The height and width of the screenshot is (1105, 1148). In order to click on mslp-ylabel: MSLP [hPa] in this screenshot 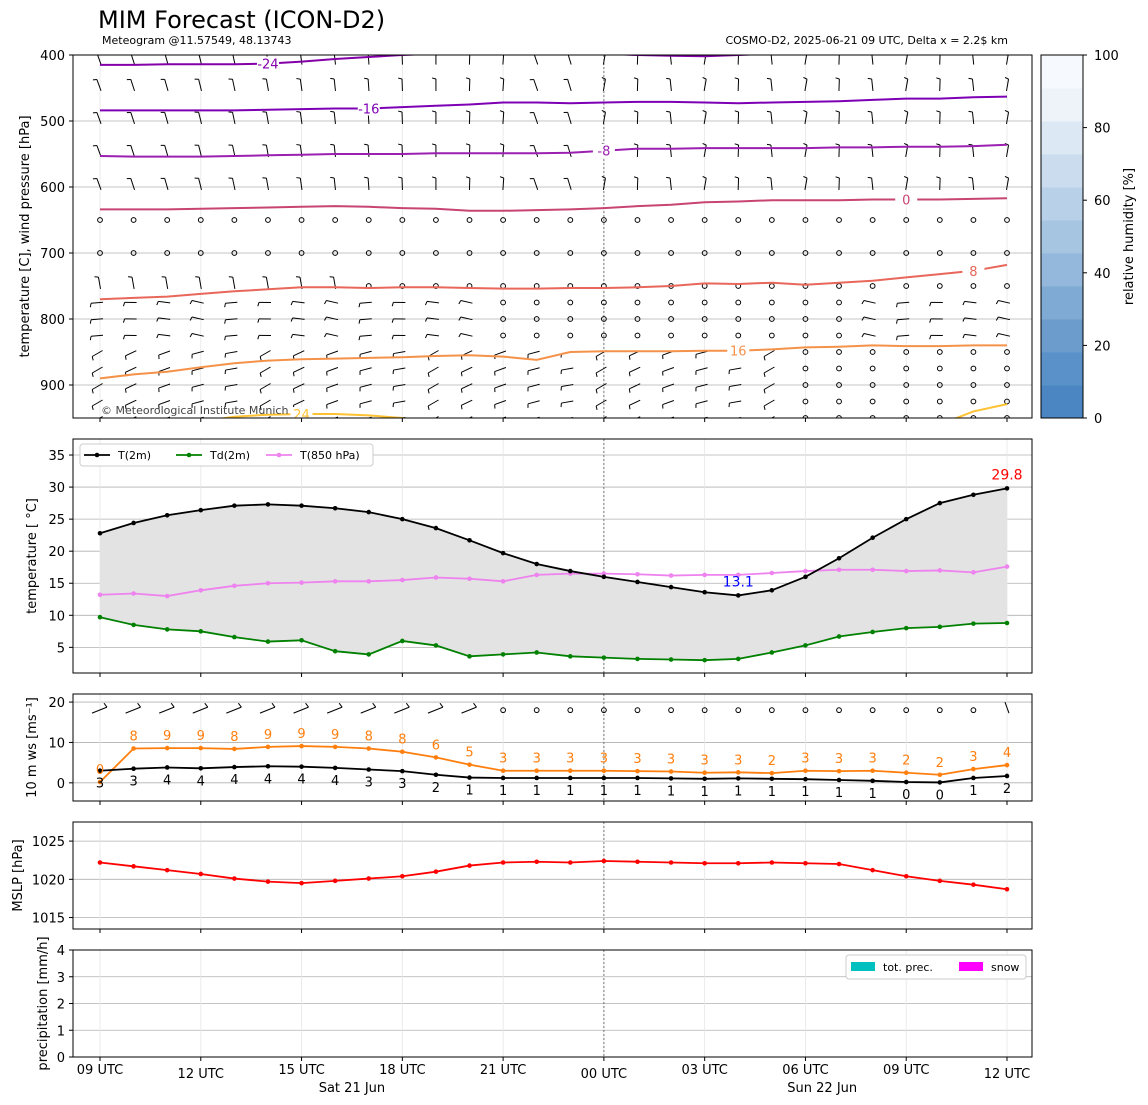, I will do `click(18, 875)`.